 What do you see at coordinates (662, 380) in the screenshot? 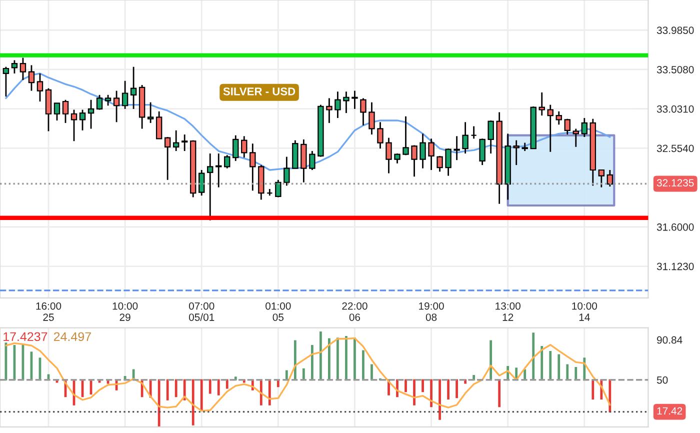
I see `y-tick-label: 50` at bounding box center [662, 380].